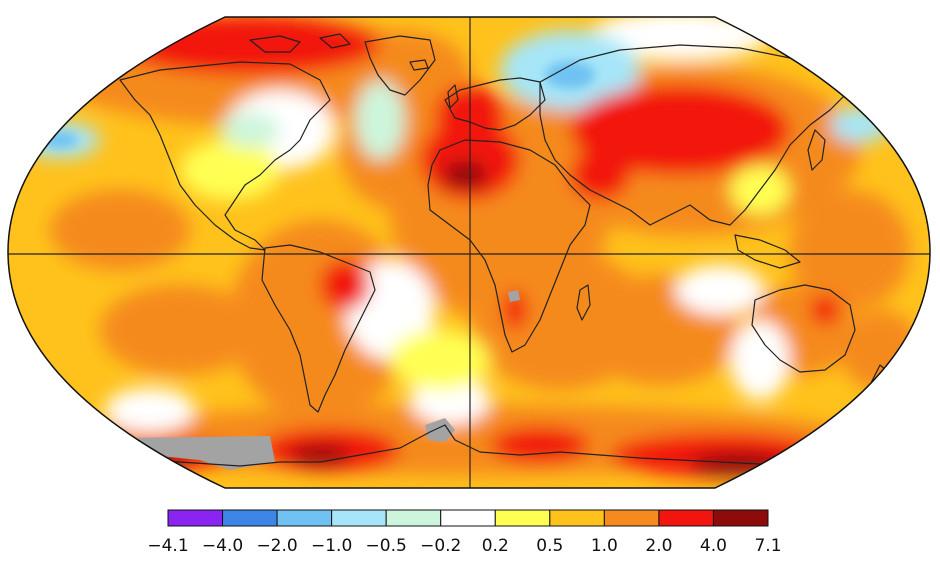 This screenshot has height=564, width=940. I want to click on coastline-antarctica, so click(470, 447).